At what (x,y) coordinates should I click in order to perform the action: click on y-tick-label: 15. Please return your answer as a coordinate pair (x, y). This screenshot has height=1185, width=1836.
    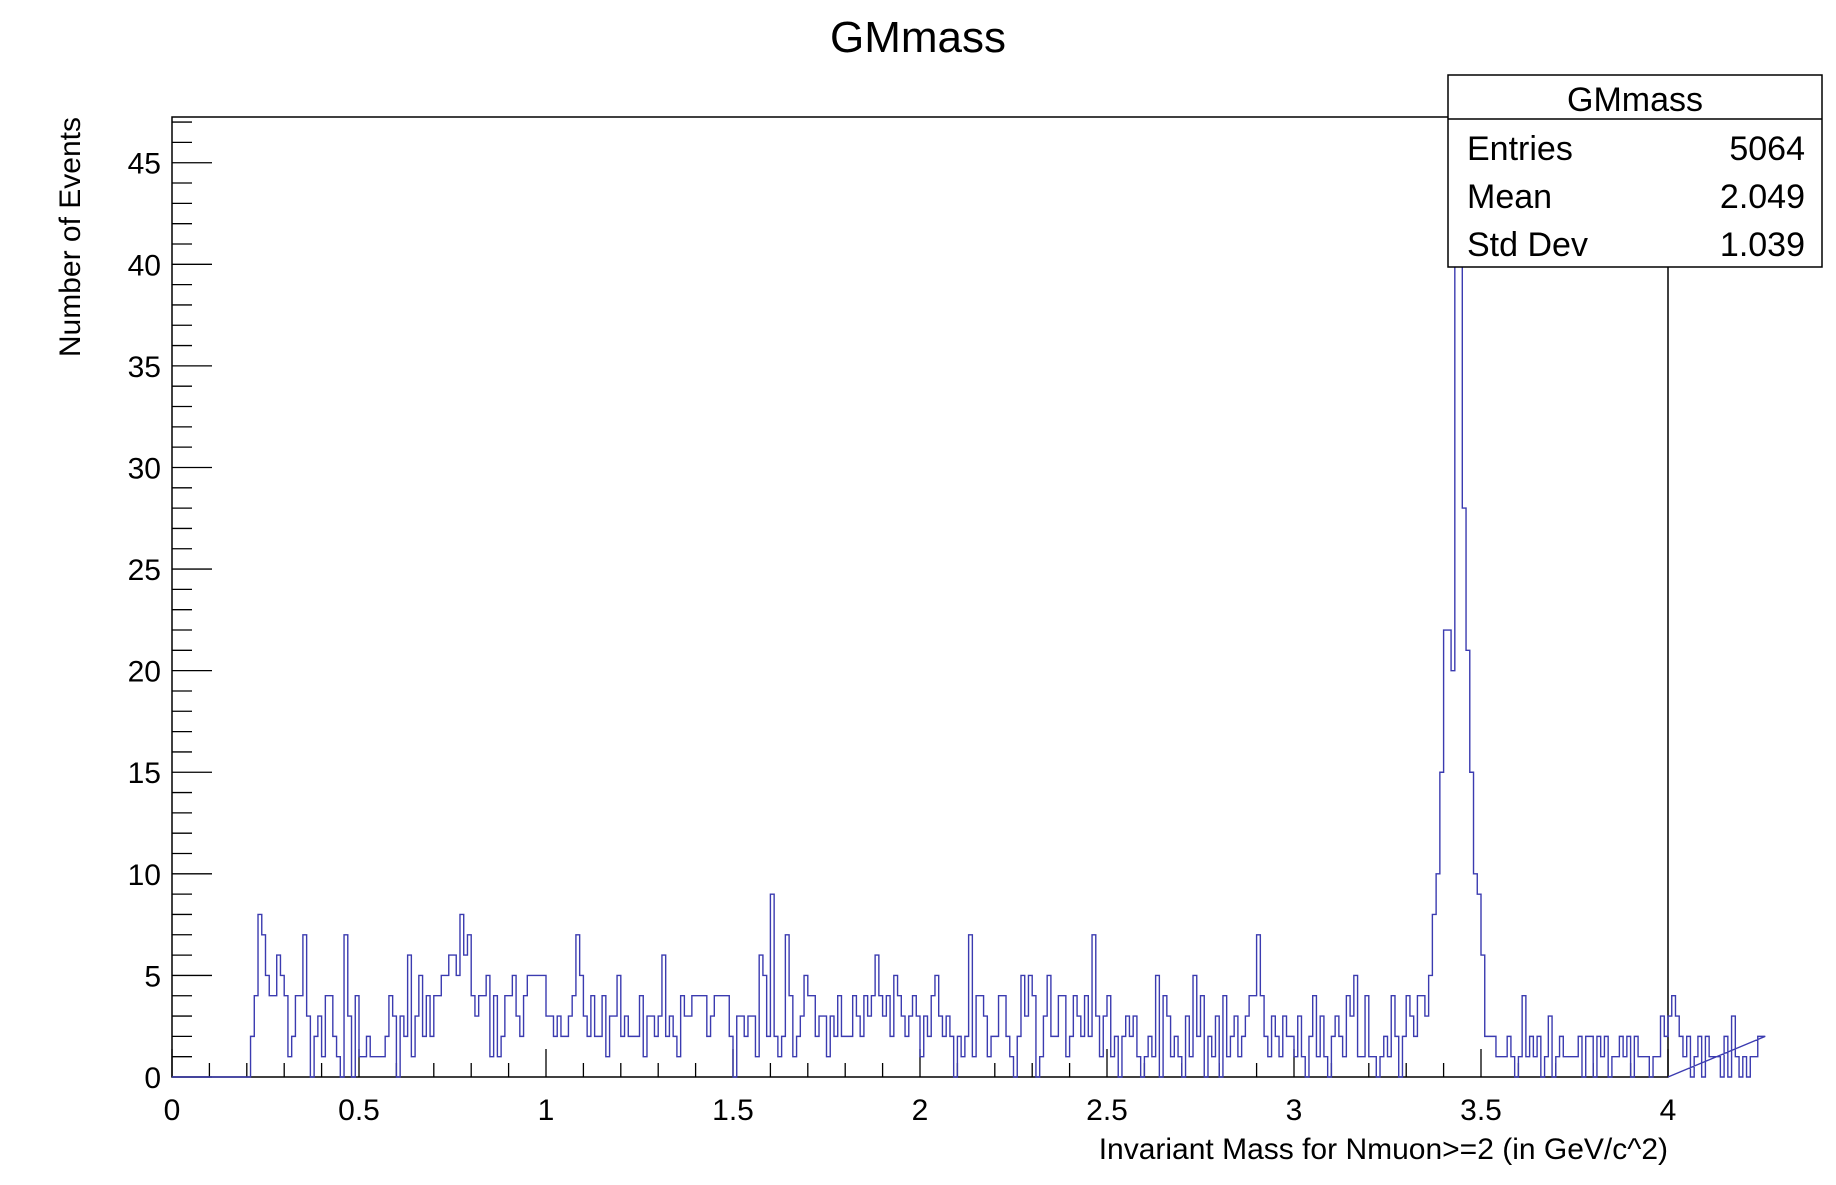
    Looking at the image, I should click on (144, 773).